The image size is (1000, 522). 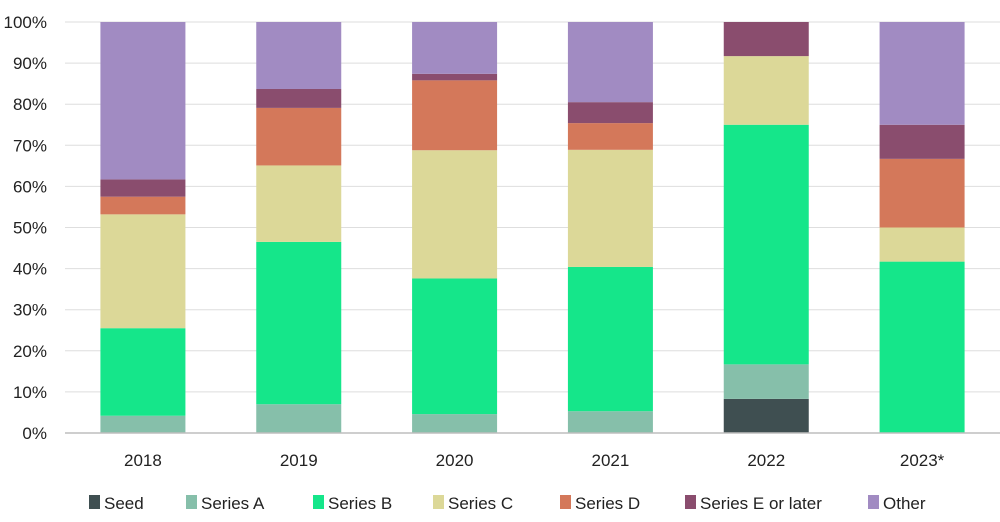 I want to click on bar-segment-series-e-or-later-2022, so click(x=766, y=39).